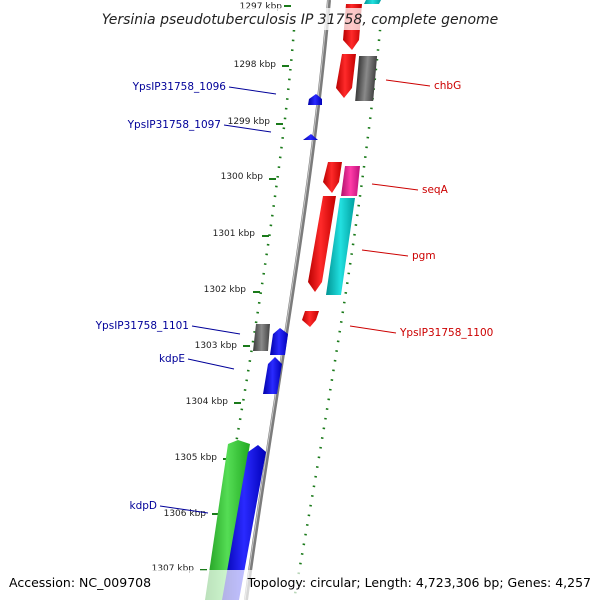 The height and width of the screenshot is (600, 600). Describe the element at coordinates (225, 290) in the screenshot. I see `kbp-label-1302: 1302 kbp` at that location.